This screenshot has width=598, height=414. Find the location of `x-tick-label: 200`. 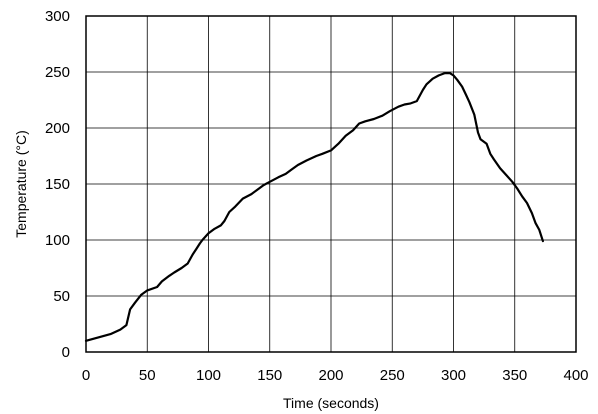

x-tick-label: 200 is located at coordinates (330, 375).